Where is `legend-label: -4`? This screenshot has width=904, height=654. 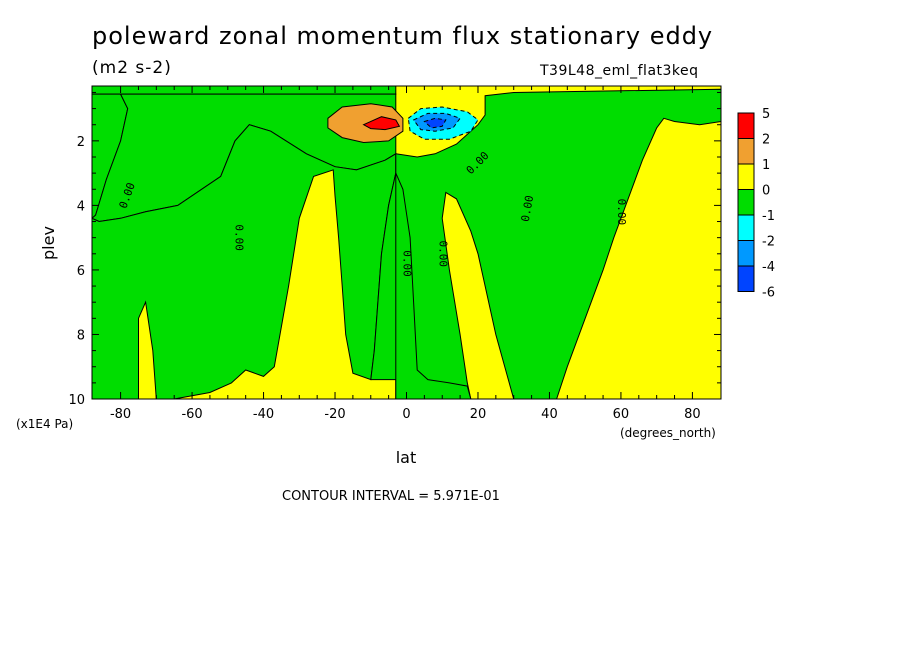 legend-label: -4 is located at coordinates (768, 267).